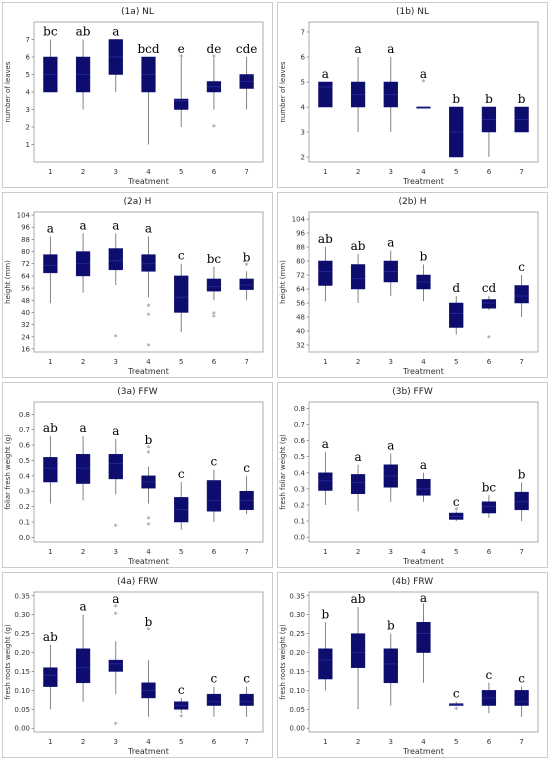  What do you see at coordinates (25, 264) in the screenshot?
I see `y-tick-label: 72` at bounding box center [25, 264].